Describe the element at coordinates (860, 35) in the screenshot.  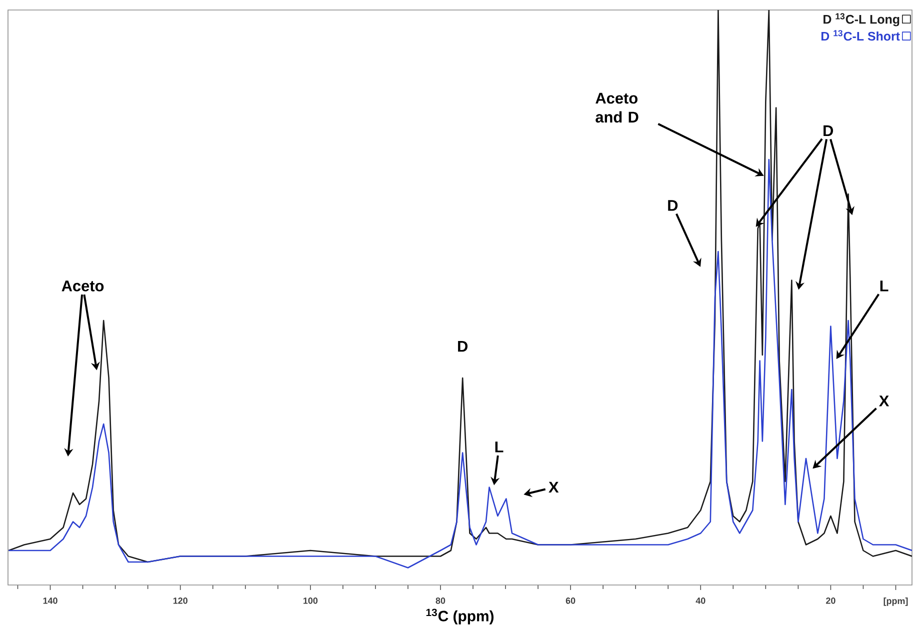
I see `legend-label: D $^{13}$C-L Short` at that location.